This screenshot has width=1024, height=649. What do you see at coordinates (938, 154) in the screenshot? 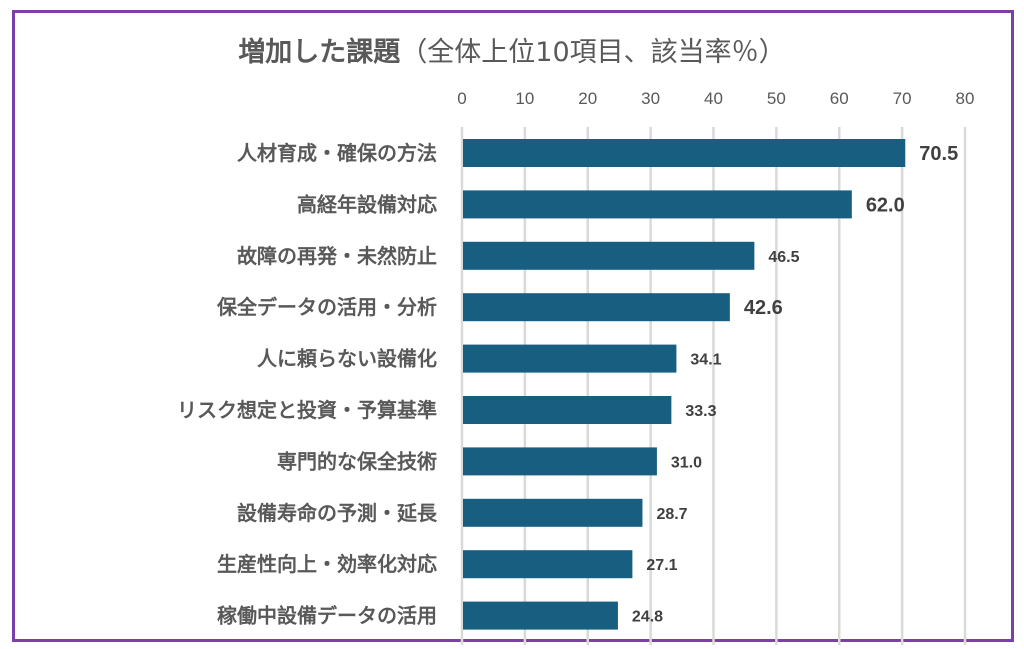
I see `value-label: 70.5` at bounding box center [938, 154].